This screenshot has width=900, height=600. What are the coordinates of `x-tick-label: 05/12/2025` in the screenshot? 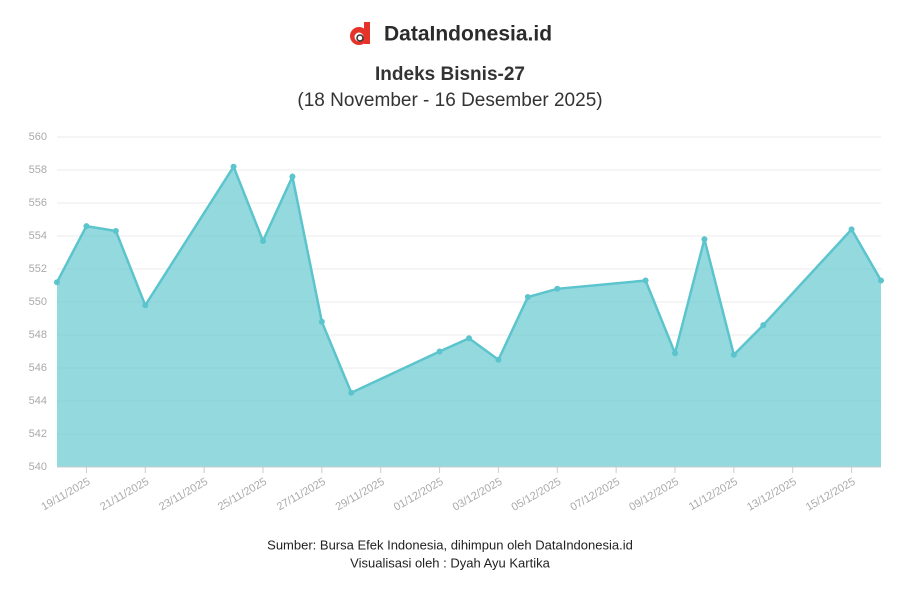 It's located at (537, 495).